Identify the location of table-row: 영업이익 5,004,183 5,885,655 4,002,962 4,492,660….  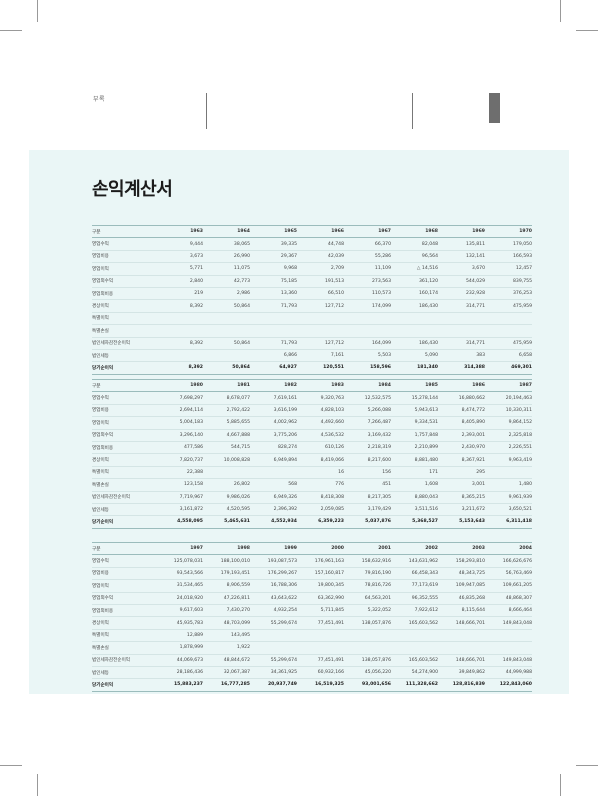
(312, 423).